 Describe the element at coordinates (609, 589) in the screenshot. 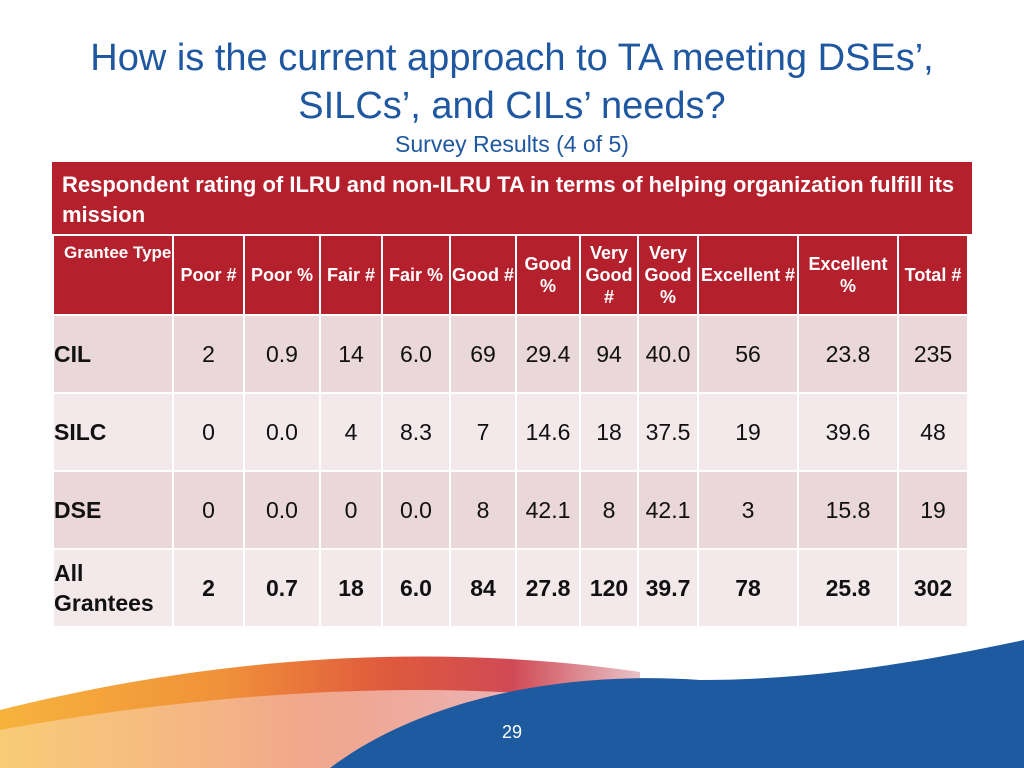

I see `table-cell: 120` at that location.